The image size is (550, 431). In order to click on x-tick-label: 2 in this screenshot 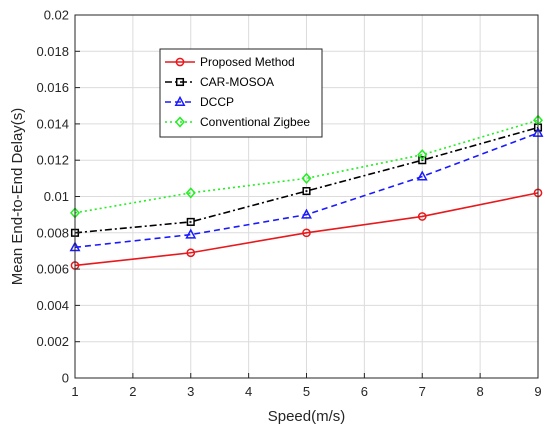, I will do `click(132, 391)`.